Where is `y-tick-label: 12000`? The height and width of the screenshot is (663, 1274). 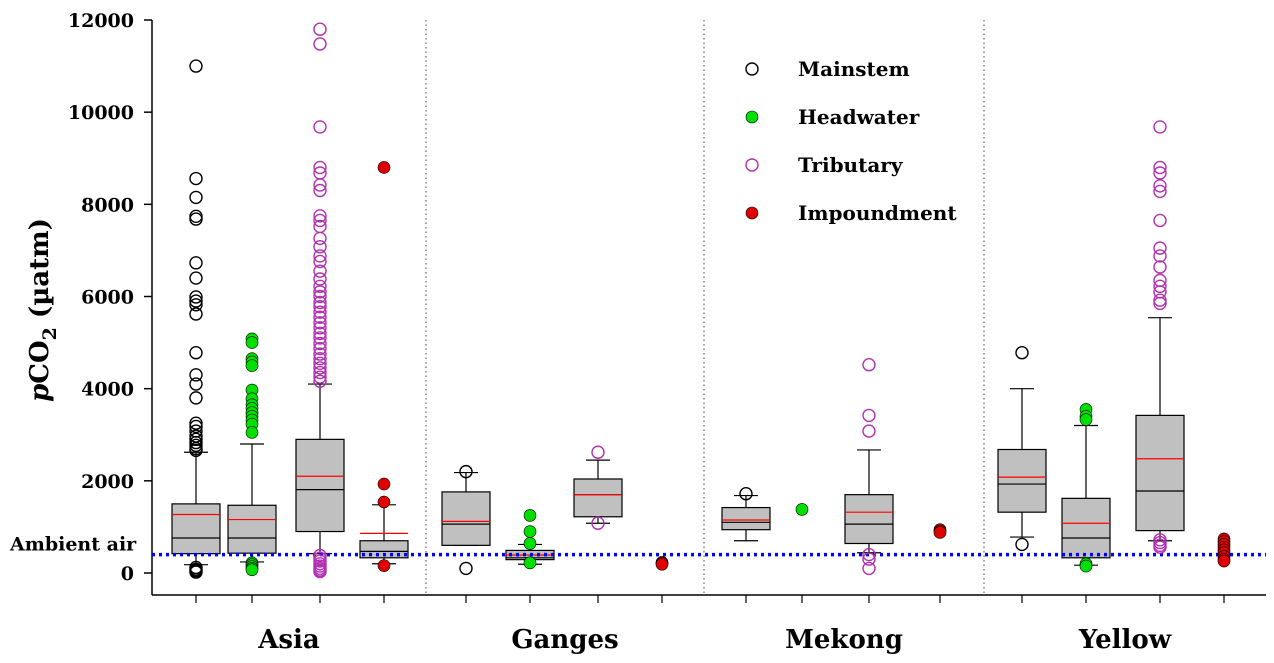
y-tick-label: 12000 is located at coordinates (101, 21).